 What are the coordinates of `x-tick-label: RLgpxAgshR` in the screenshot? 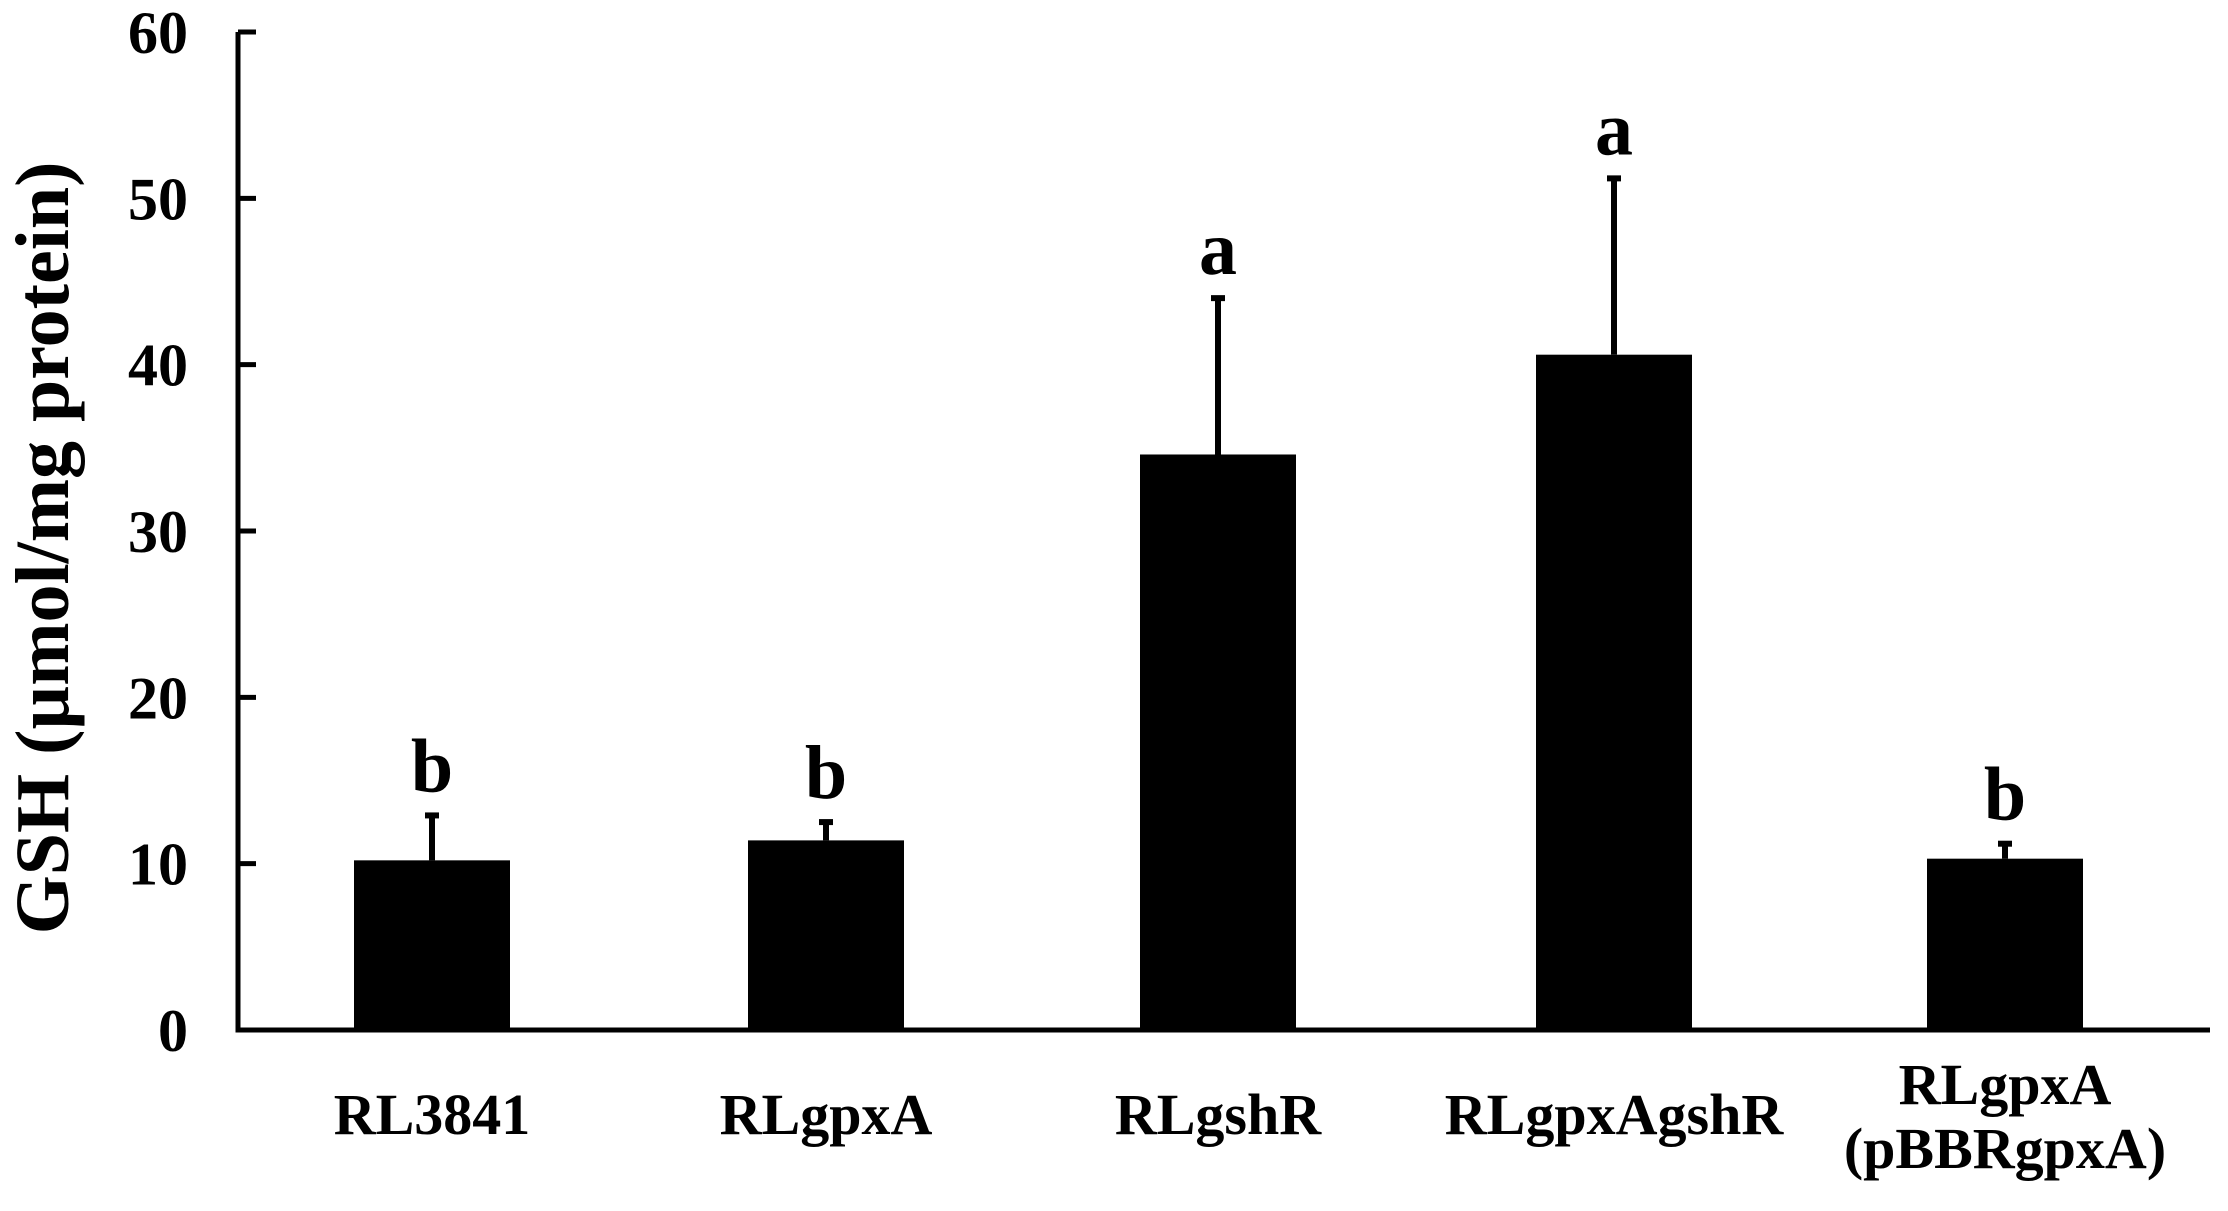 It's located at (1615, 1114).